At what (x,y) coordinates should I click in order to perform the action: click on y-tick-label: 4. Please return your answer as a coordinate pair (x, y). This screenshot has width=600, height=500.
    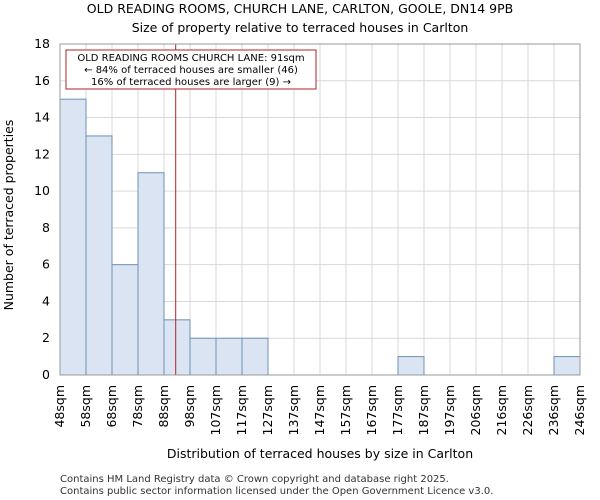
    Looking at the image, I should click on (46, 300).